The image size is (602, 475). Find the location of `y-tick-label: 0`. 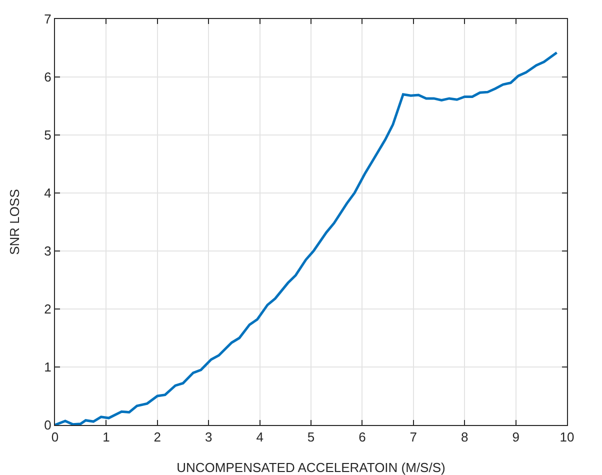

y-tick-label: 0 is located at coordinates (48, 425).